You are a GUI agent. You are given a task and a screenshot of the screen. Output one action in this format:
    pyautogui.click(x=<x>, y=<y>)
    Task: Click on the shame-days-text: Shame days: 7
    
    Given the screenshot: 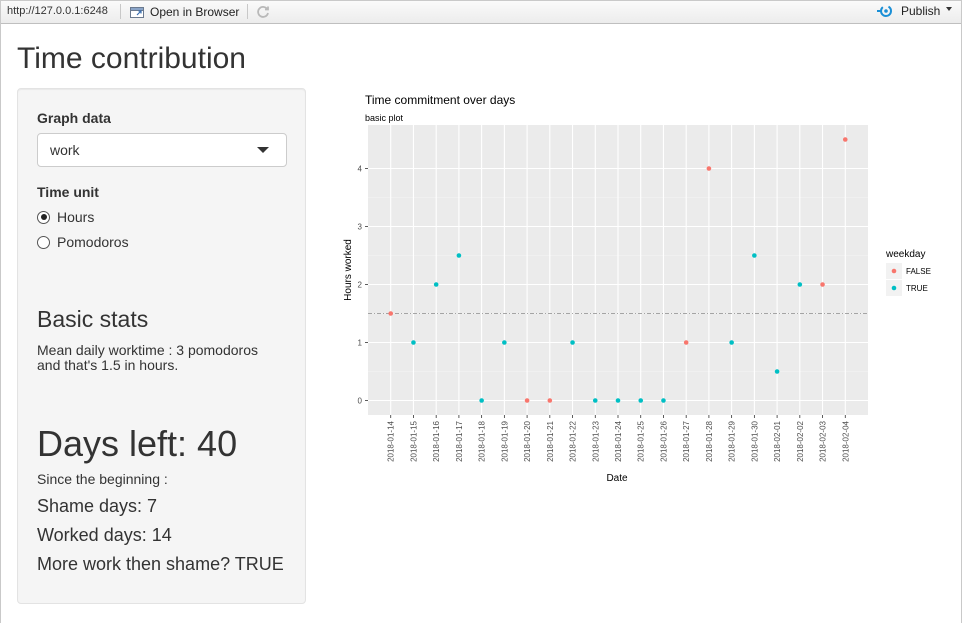 What is the action you would take?
    pyautogui.click(x=97, y=506)
    